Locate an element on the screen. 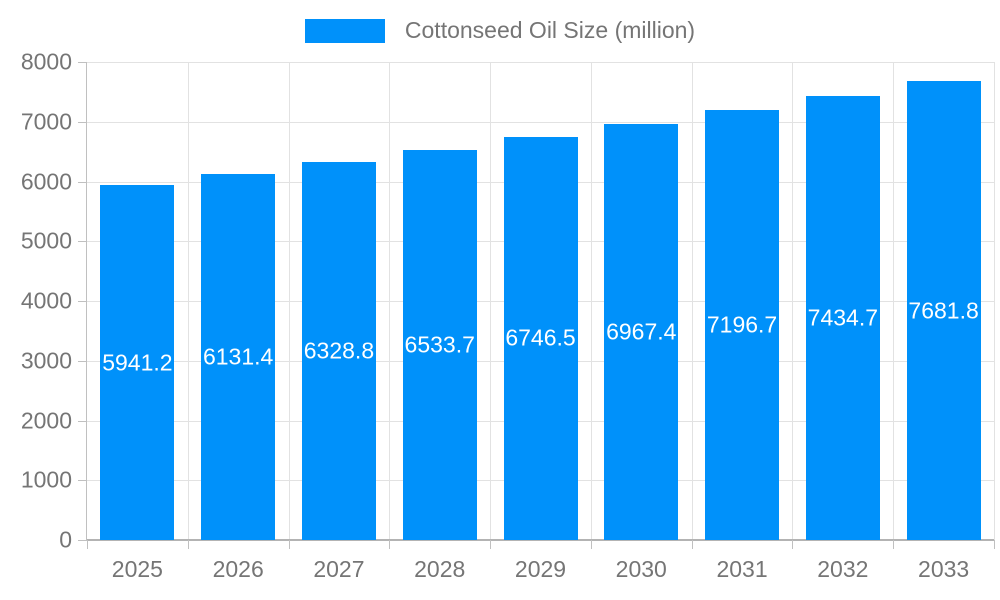 Image resolution: width=1000 pixels, height=600 pixels. bar-2025 is located at coordinates (137, 362).